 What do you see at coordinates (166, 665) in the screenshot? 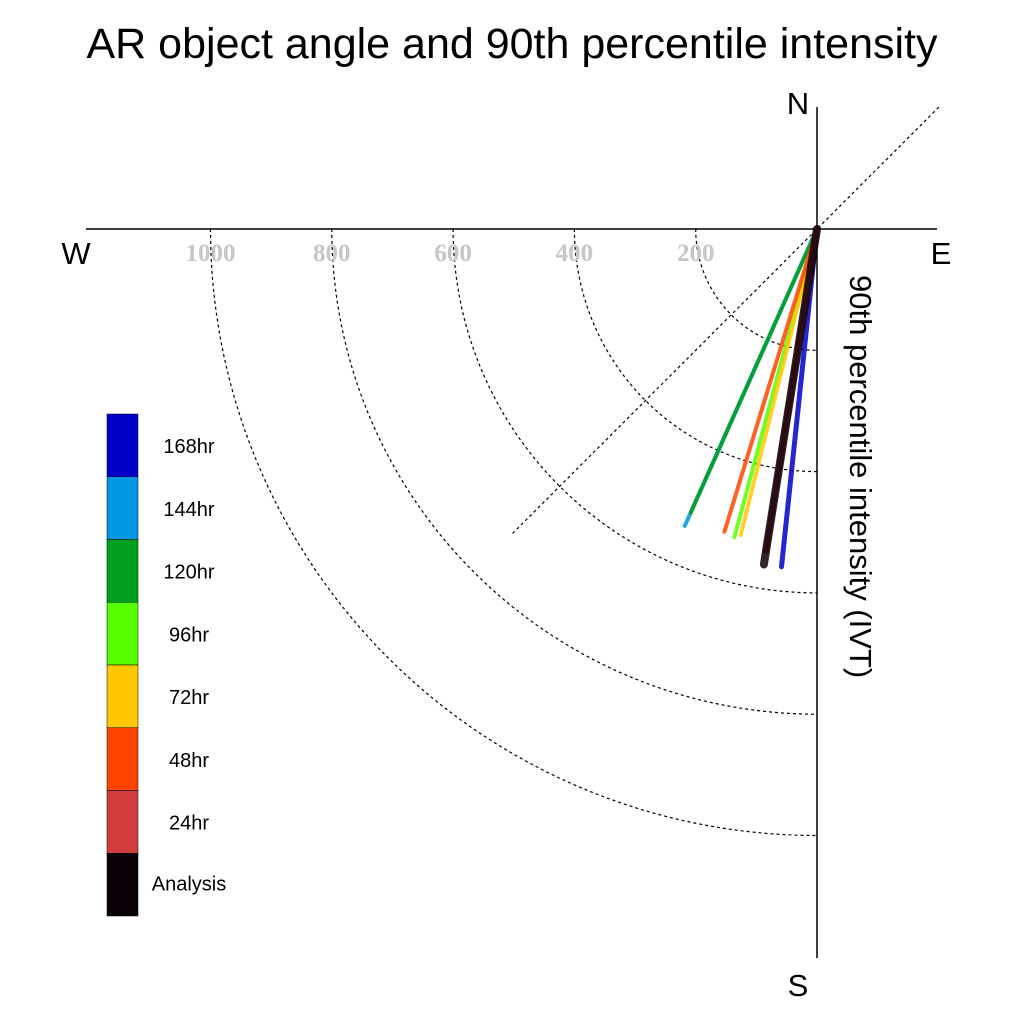
I see `legend: 168hr 144hr 120hr 96hr 72hr 48hr 24hr Analysis` at bounding box center [166, 665].